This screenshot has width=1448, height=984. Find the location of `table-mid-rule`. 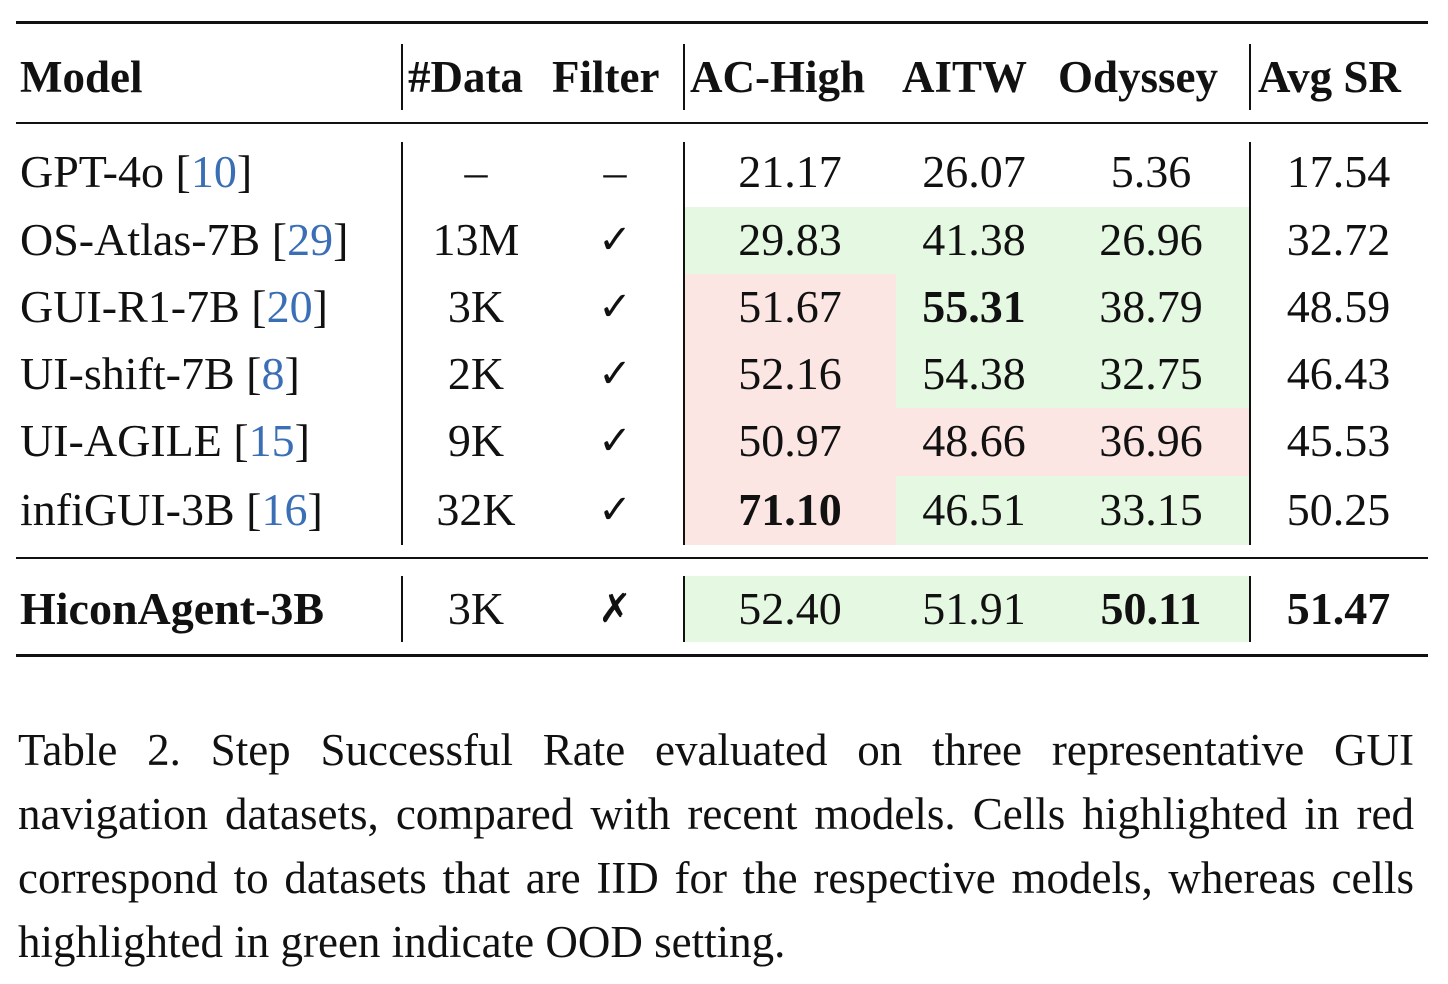

table-mid-rule is located at coordinates (722, 558).